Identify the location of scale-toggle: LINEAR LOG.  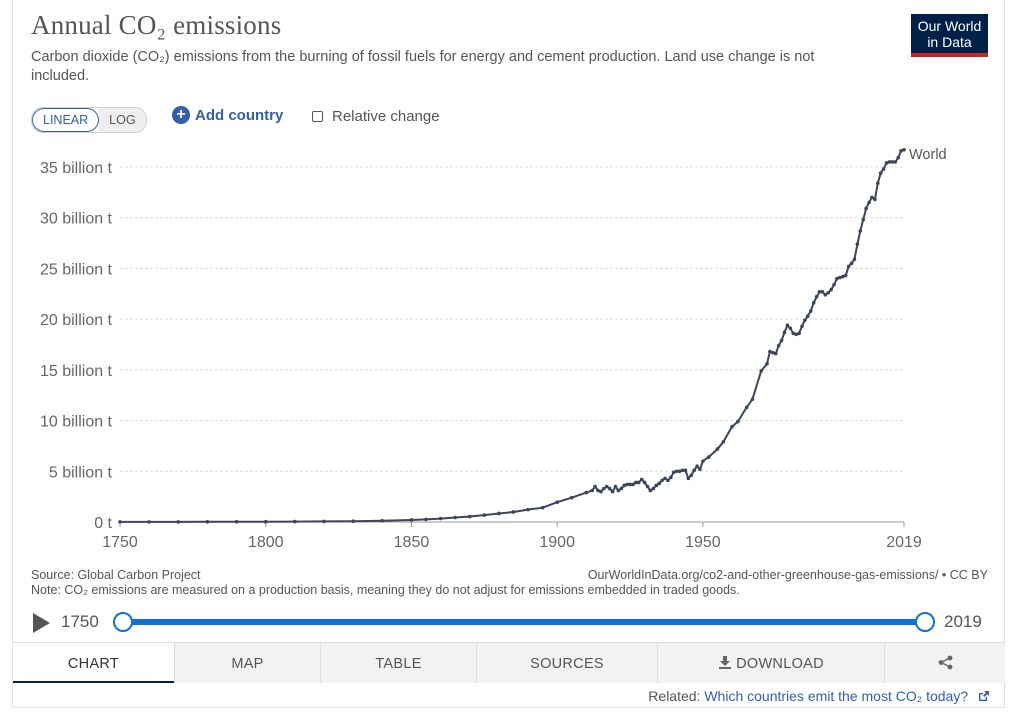
(89, 120).